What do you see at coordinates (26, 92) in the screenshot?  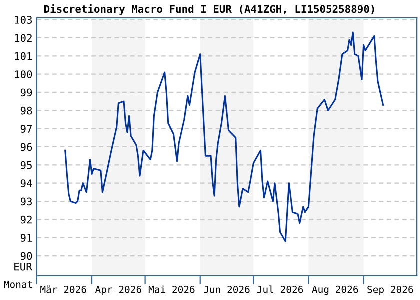 I see `y-tick-label: 99` at bounding box center [26, 92].